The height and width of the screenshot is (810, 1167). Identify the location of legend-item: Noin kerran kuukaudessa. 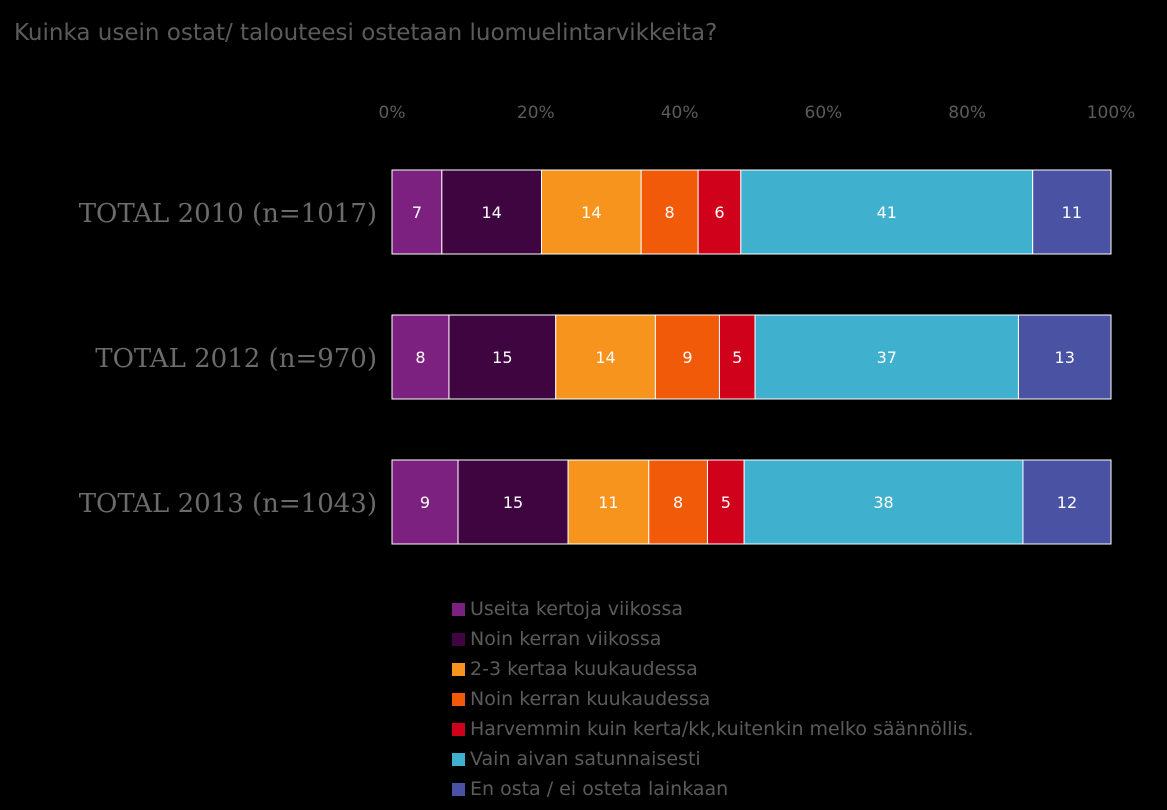
(713, 699).